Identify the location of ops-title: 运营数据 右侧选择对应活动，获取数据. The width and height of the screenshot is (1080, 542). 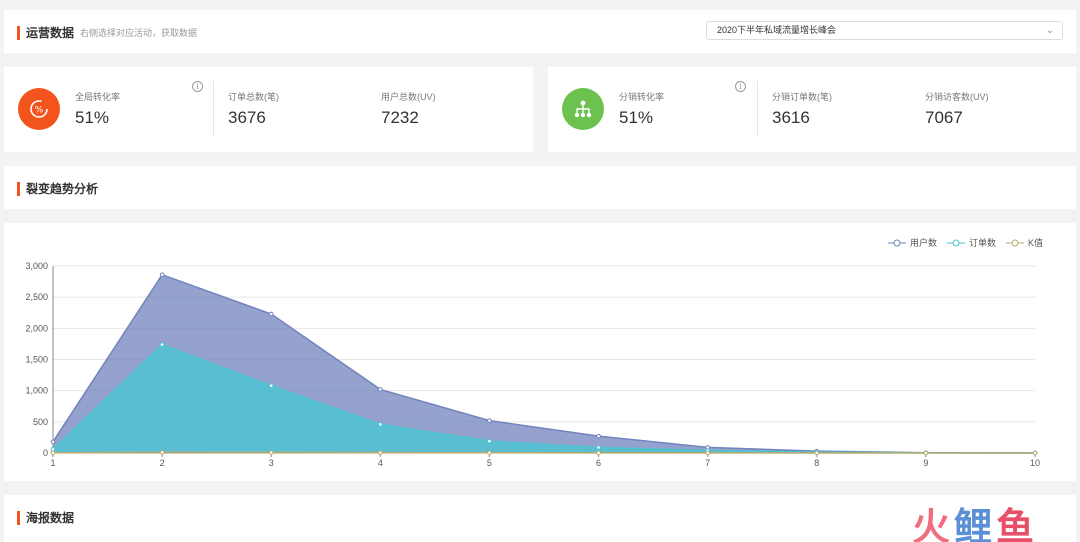
(107, 32).